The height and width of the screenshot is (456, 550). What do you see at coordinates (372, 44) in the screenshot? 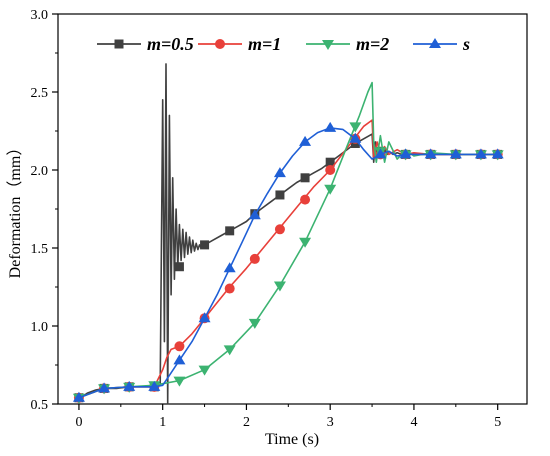
I see `legend-label: m=2` at bounding box center [372, 44].